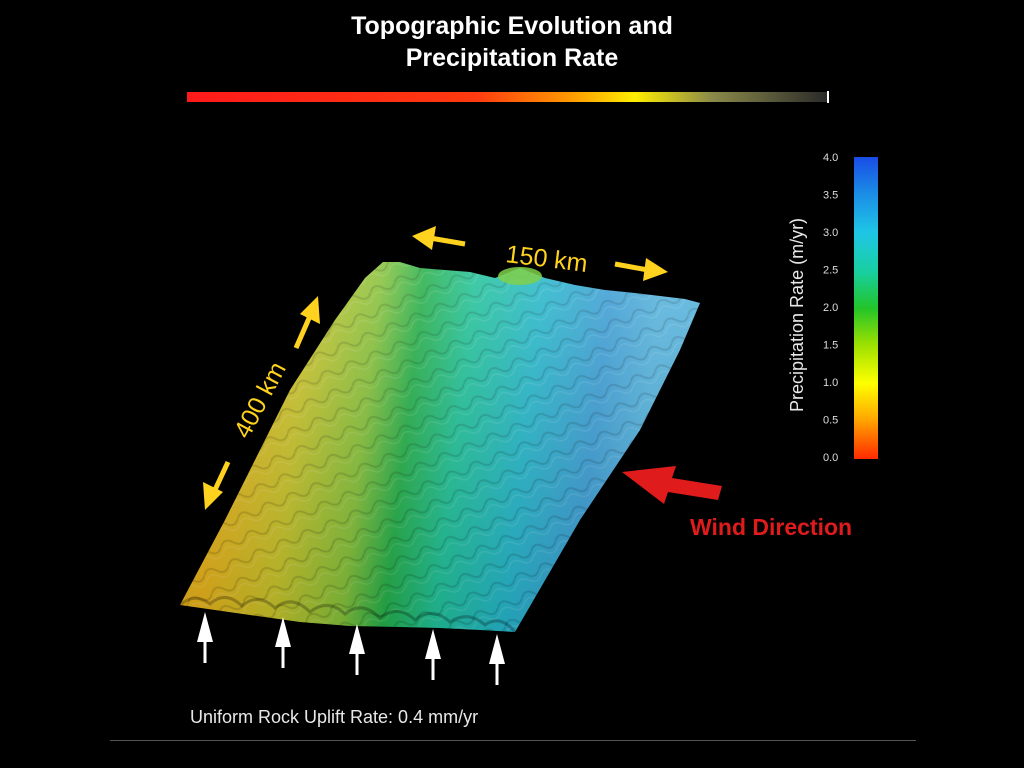  Describe the element at coordinates (830, 271) in the screenshot. I see `colorbar-tick-label: 2.5` at that location.